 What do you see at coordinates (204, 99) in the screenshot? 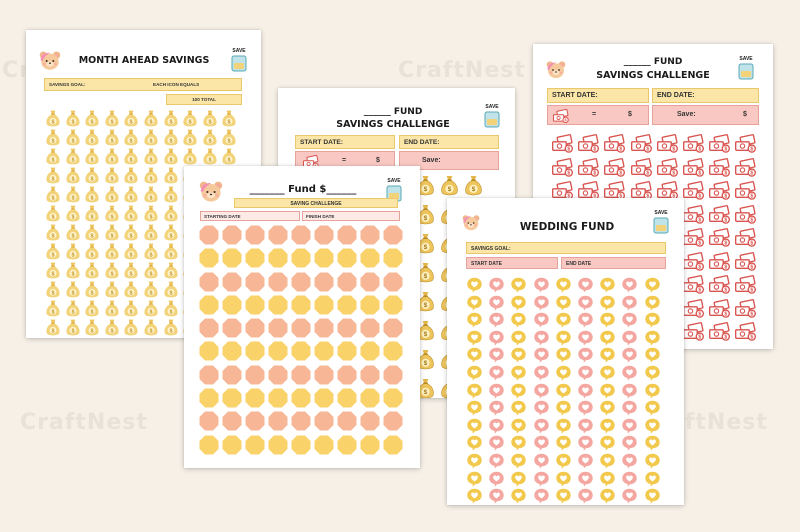
I see `total-label: 100 TOTAL` at bounding box center [204, 99].